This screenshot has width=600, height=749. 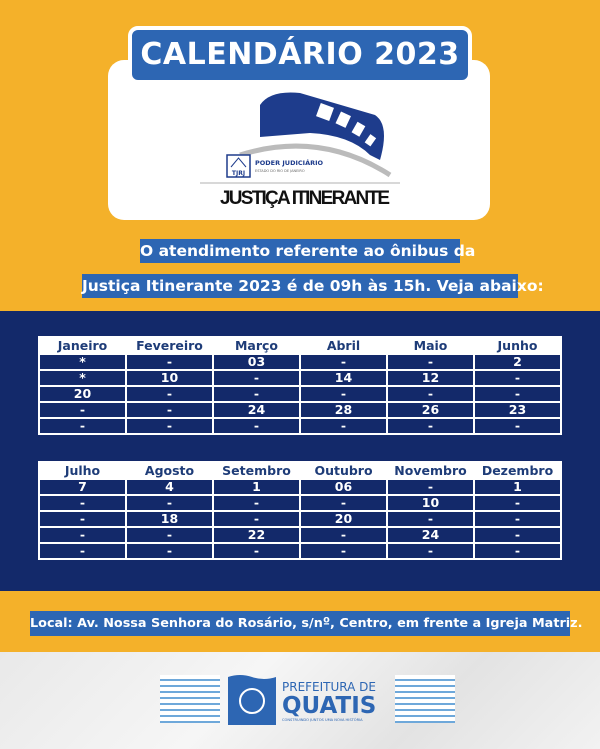 I want to click on intro-line-1: O atendimento referente ao ônibus da, so click(x=307, y=251).